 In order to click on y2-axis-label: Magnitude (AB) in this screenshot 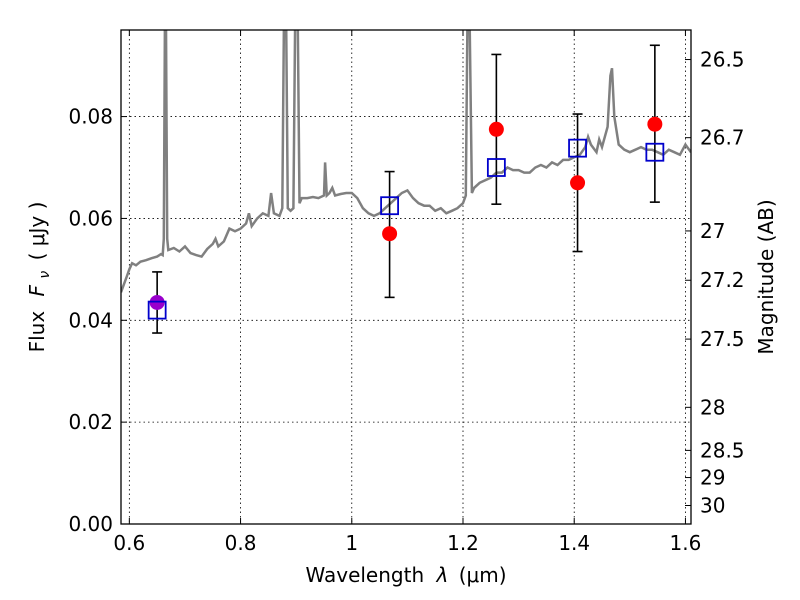, I will do `click(766, 276)`.